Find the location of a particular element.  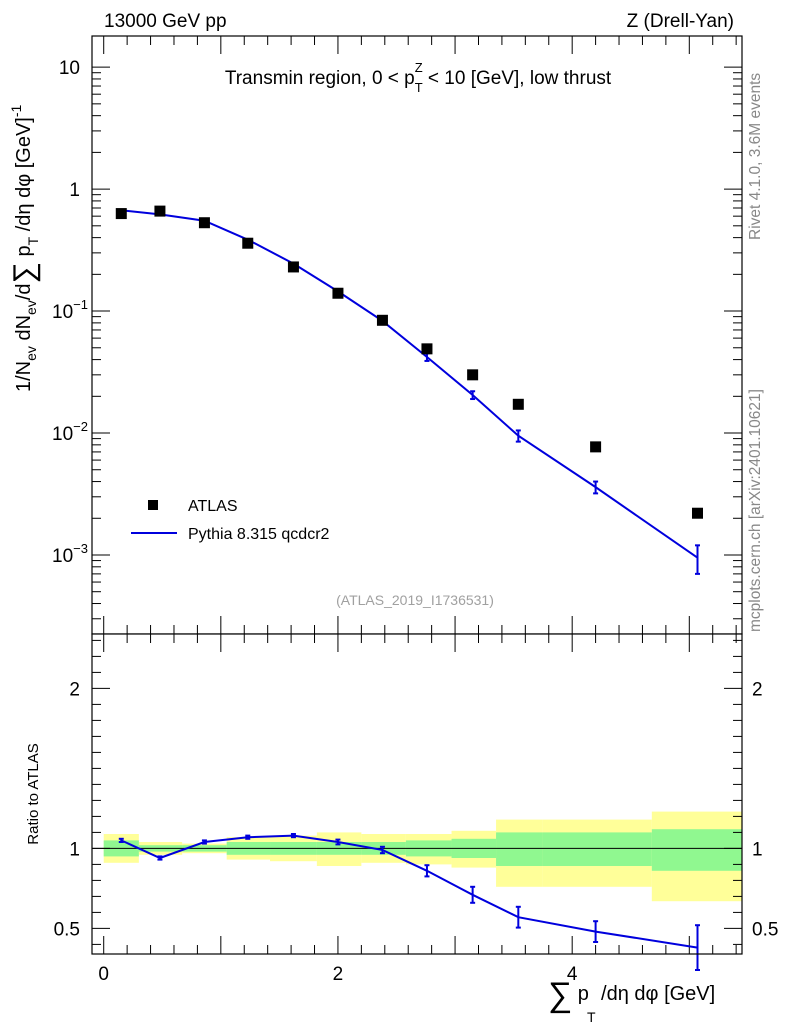

ratio-y-tick-label-left: 2 is located at coordinates (74, 689).